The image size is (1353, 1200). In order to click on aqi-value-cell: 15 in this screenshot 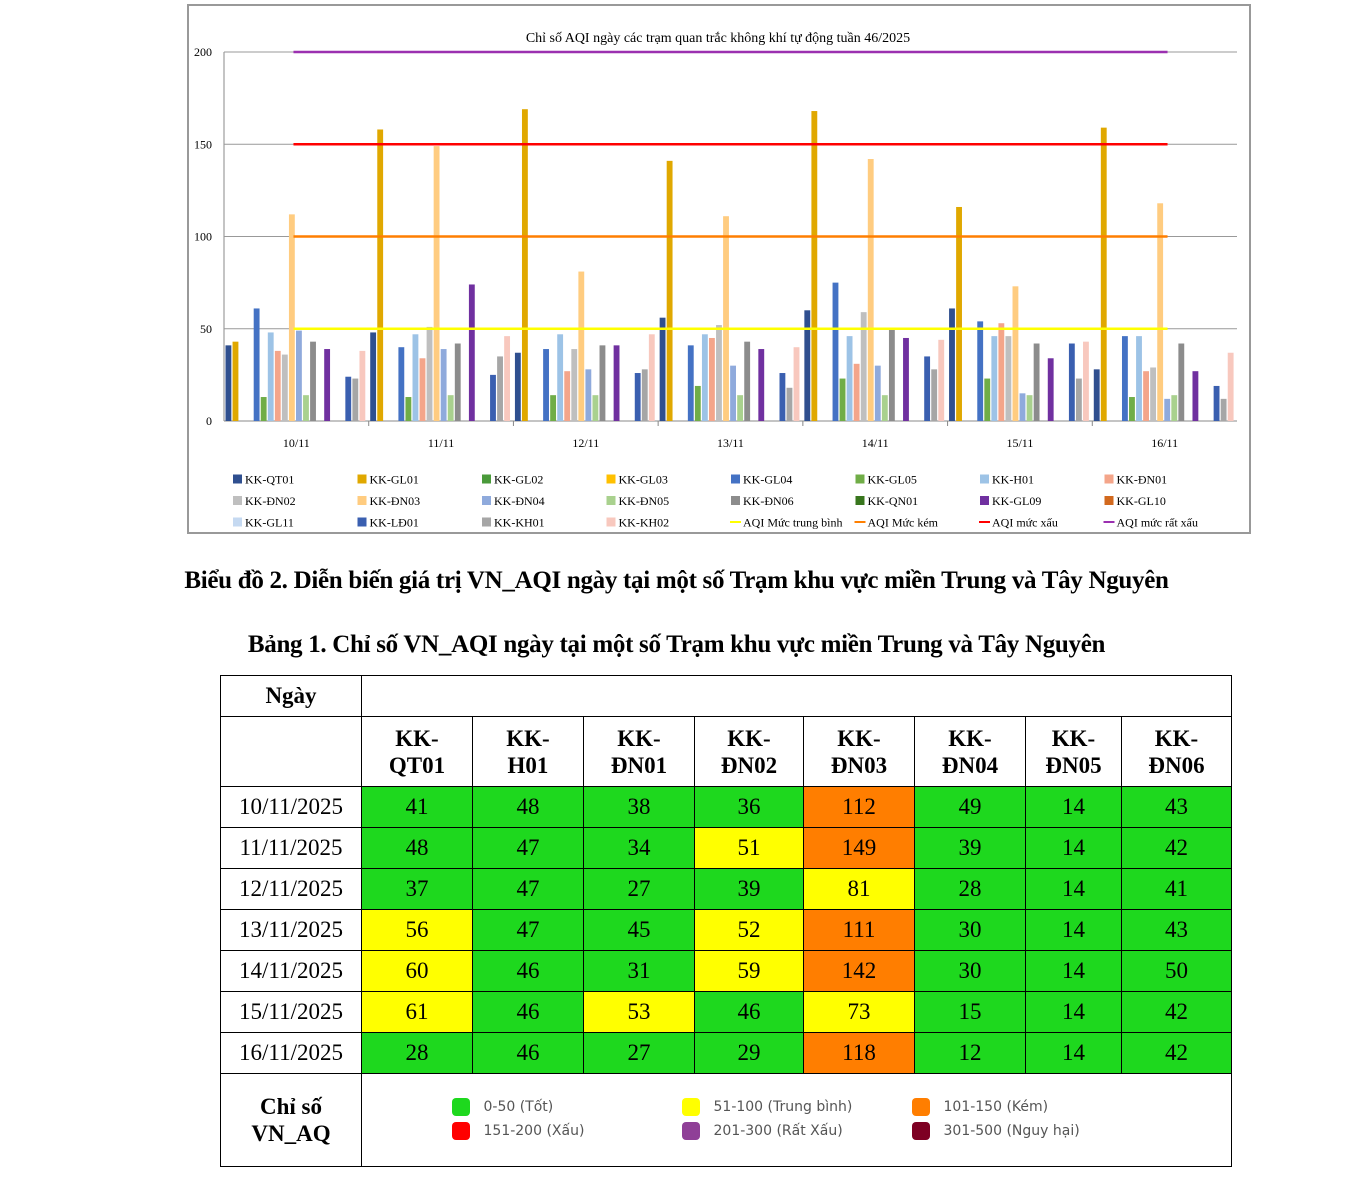, I will do `click(970, 1012)`.